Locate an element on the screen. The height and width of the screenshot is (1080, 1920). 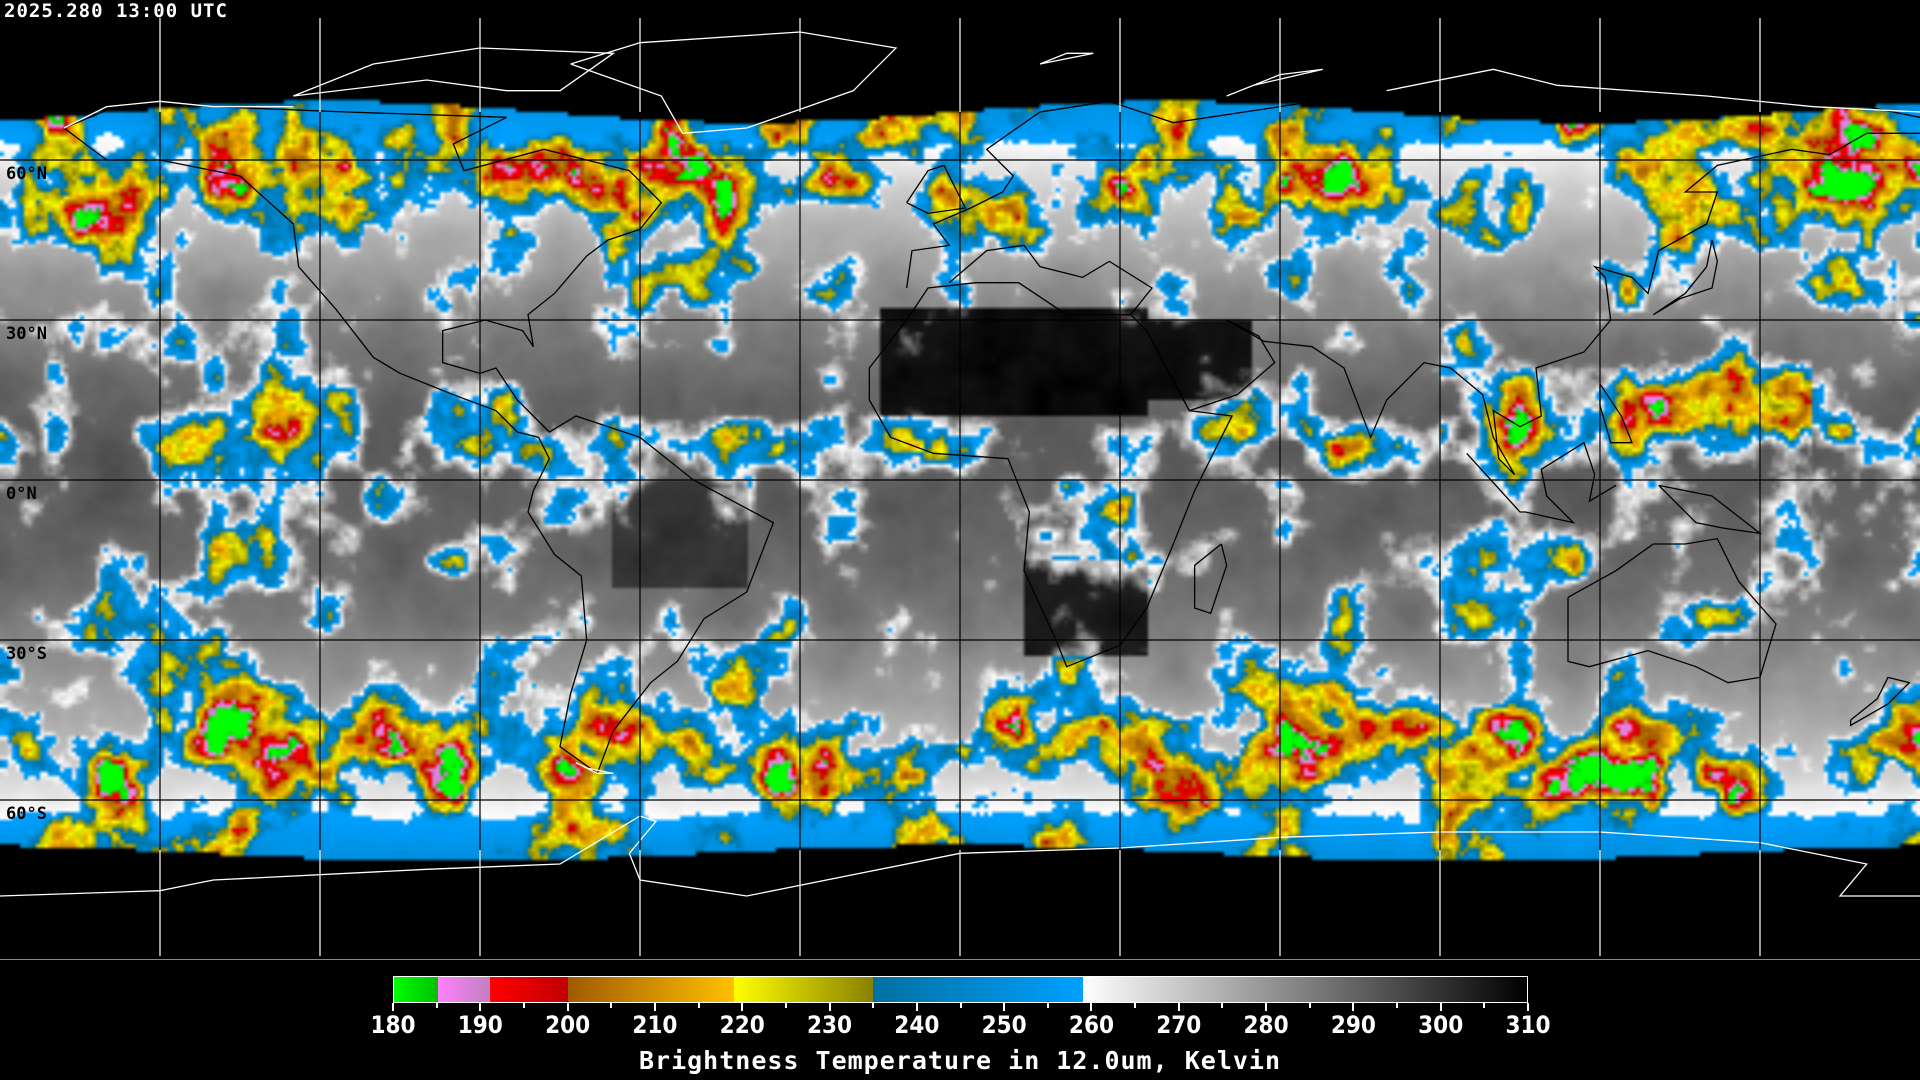
lat-label-equator: 0°N is located at coordinates (21, 494).